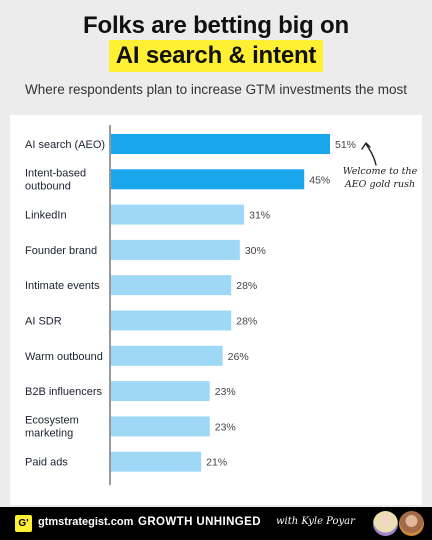  What do you see at coordinates (64, 357) in the screenshot?
I see `category-label: Warm outbound` at bounding box center [64, 357].